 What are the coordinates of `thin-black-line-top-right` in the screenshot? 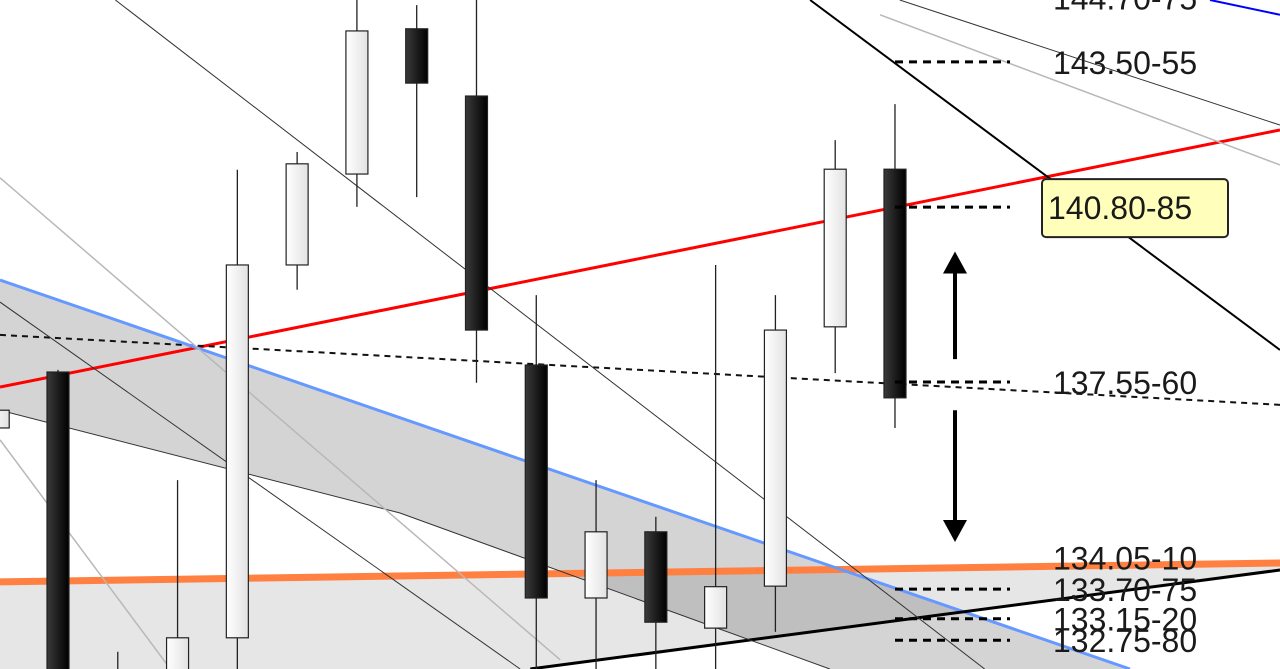 It's located at (1089, 63).